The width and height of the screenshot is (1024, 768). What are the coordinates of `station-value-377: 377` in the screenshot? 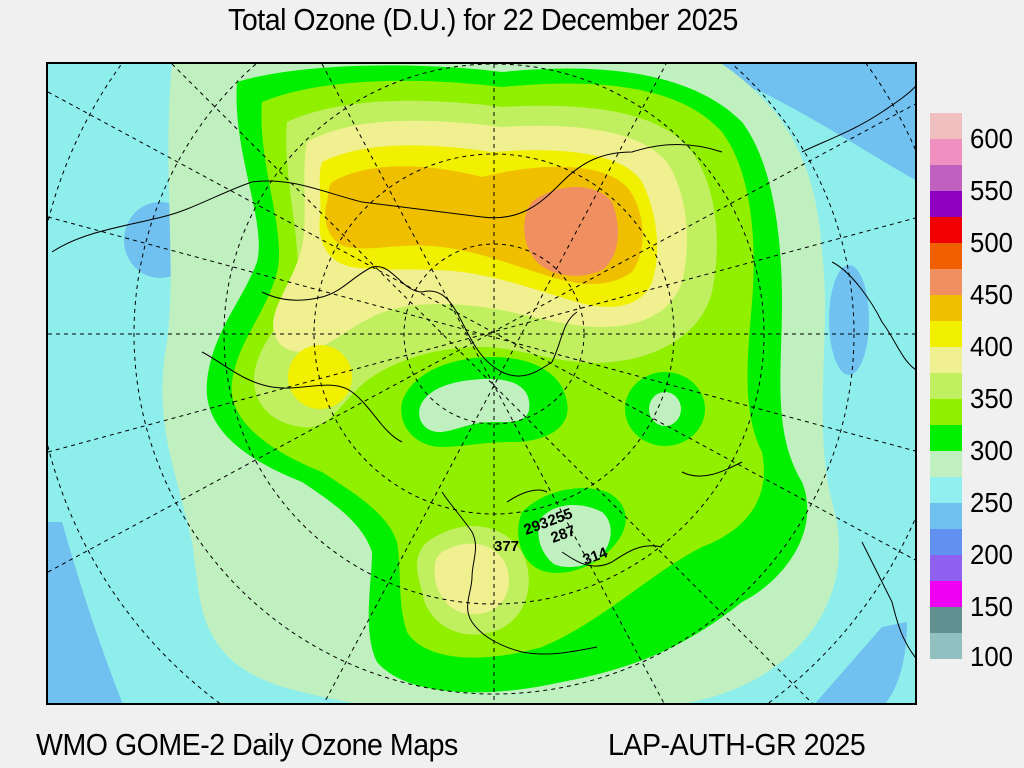 It's located at (506, 546).